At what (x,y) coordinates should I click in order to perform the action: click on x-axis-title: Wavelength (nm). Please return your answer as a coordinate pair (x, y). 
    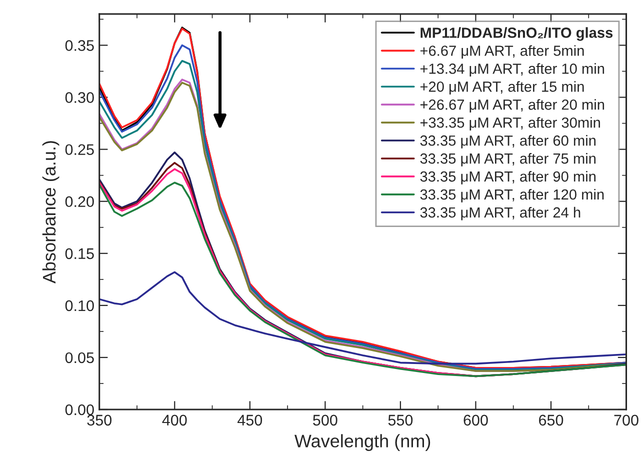
    Looking at the image, I should click on (362, 442).